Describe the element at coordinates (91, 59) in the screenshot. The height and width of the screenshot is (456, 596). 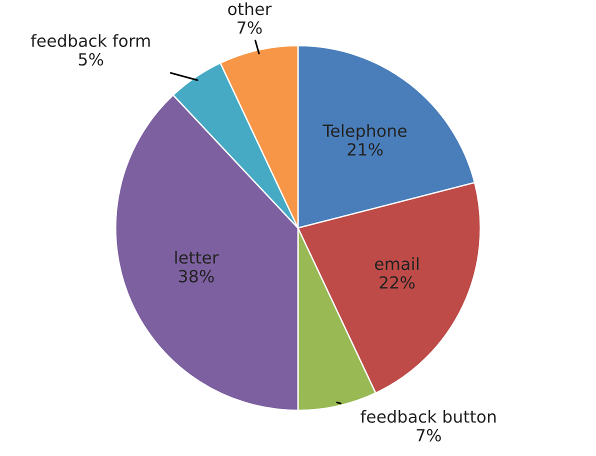
I see `data-label: 5%` at that location.